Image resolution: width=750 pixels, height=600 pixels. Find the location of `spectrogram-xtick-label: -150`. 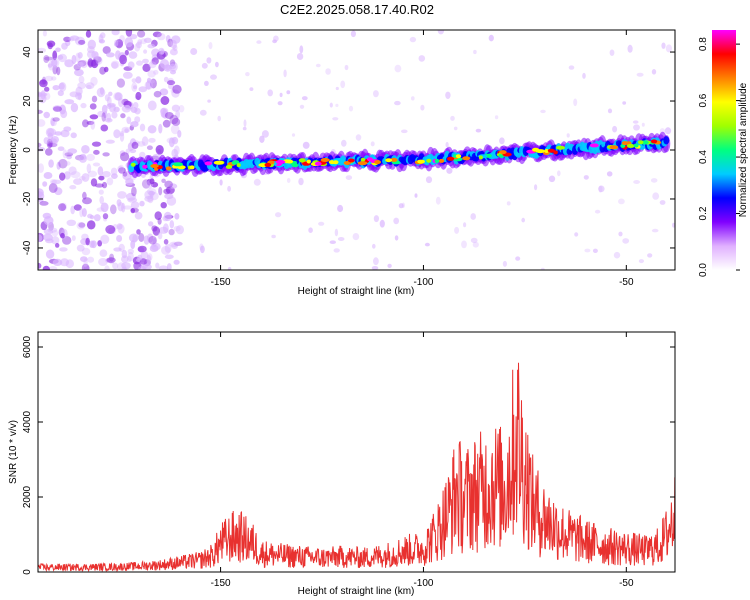

spectrogram-xtick-label: -150 is located at coordinates (221, 282).